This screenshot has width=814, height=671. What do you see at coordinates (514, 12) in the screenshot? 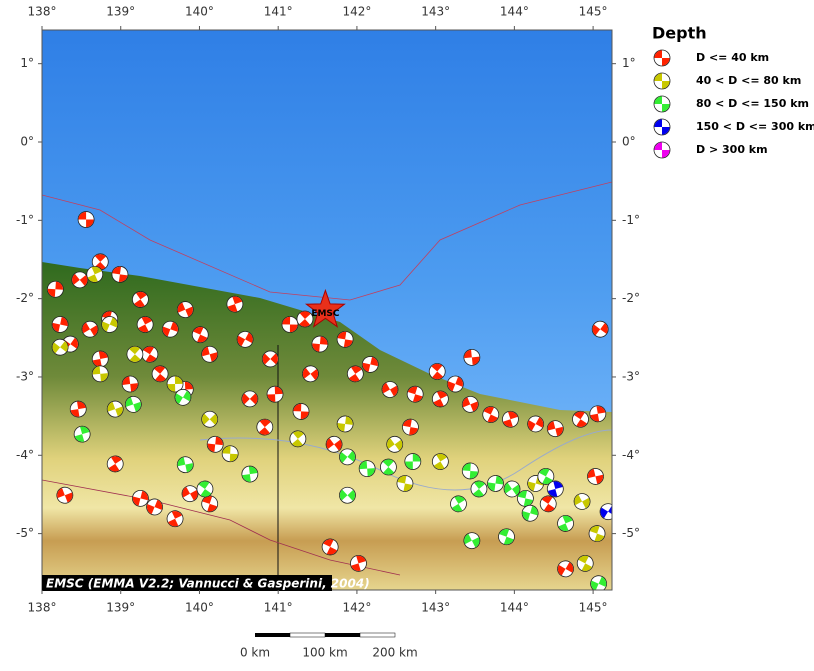
I see `lon-tick-label: 144°` at bounding box center [514, 12].